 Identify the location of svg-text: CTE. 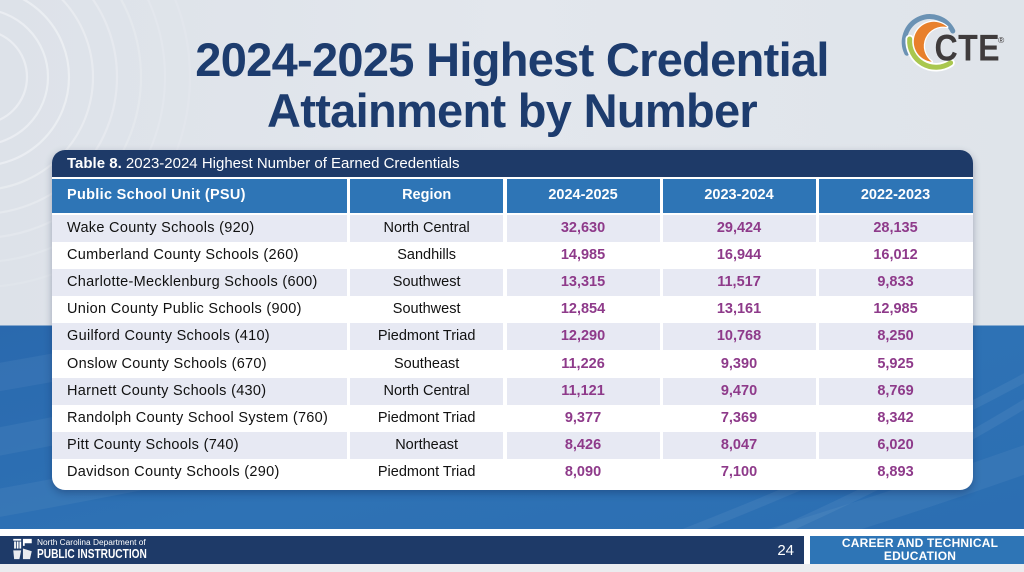
(967, 48).